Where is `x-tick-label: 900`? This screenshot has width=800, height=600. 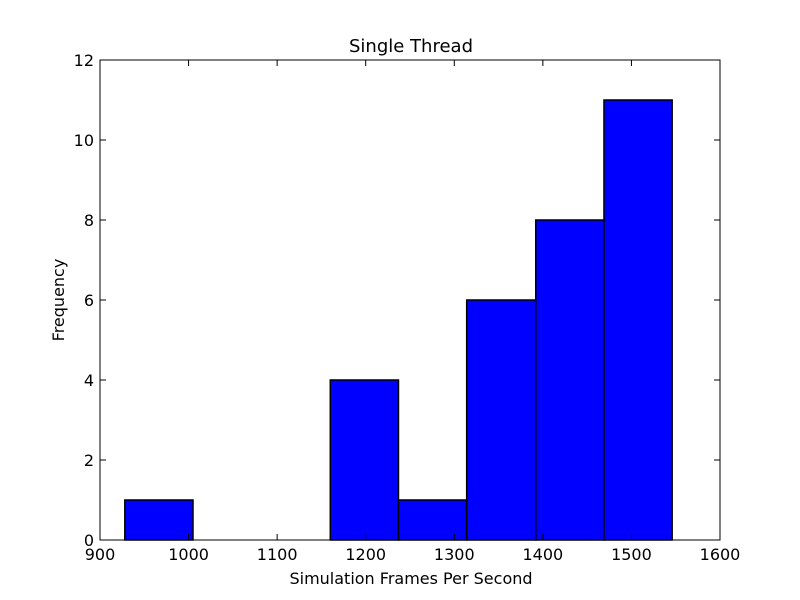 x-tick-label: 900 is located at coordinates (100, 554).